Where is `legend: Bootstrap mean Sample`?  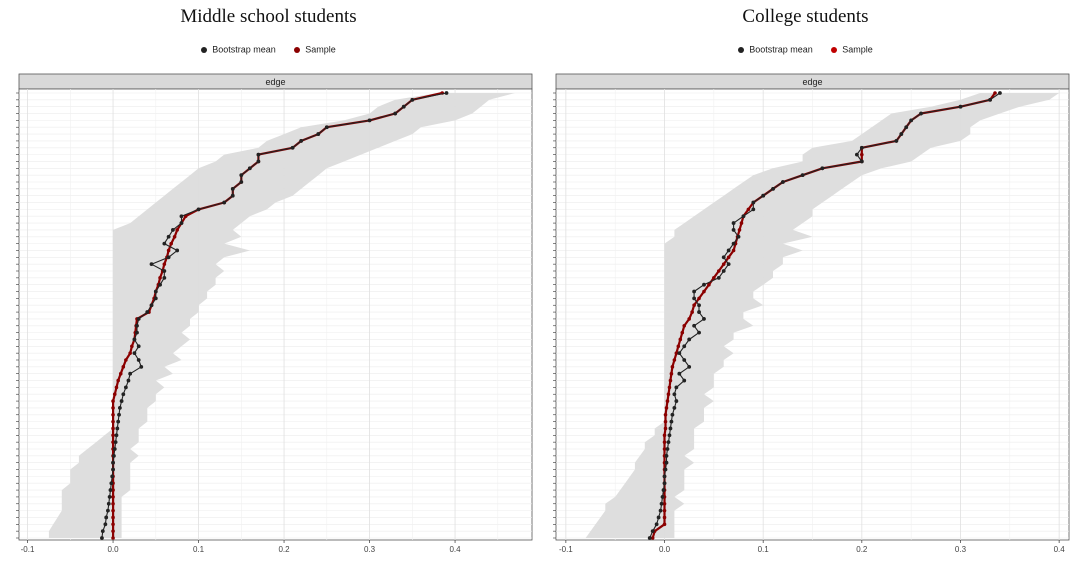
legend: Bootstrap mean Sample is located at coordinates (805, 49).